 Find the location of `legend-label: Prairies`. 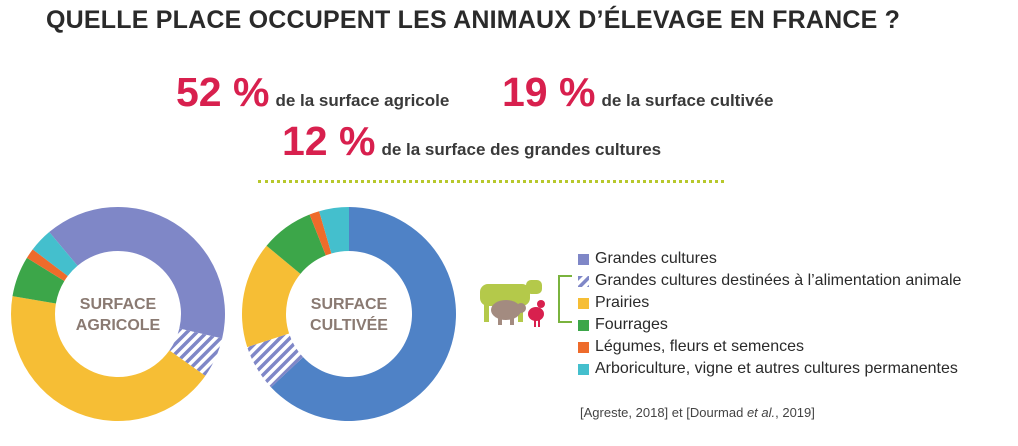

legend-label: Prairies is located at coordinates (622, 302).